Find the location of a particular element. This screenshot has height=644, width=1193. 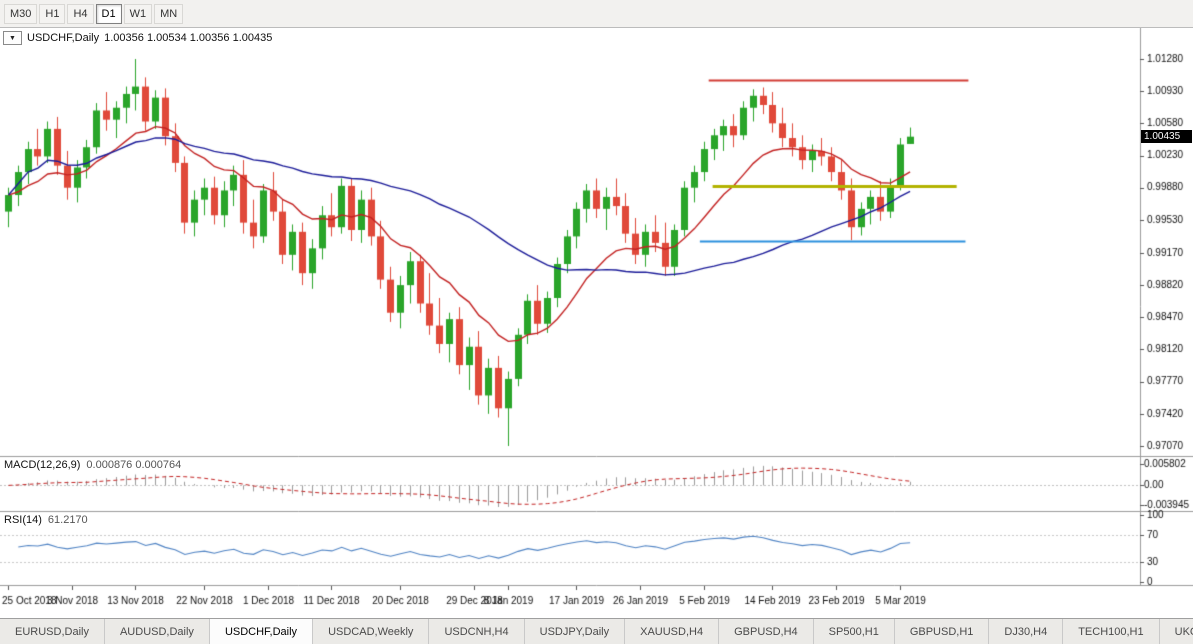

rsi-value: 61.2170 is located at coordinates (67, 520).